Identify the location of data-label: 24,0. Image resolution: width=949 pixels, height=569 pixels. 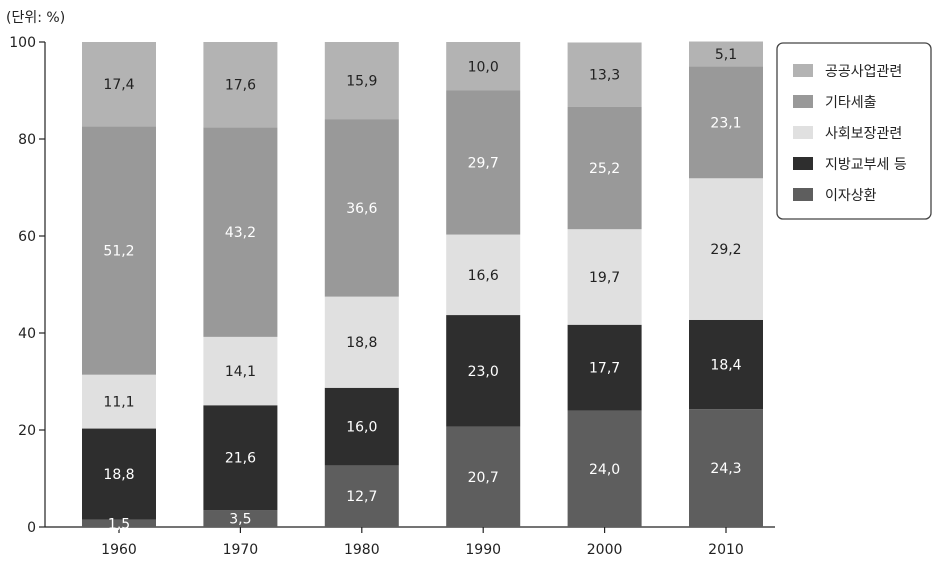
(604, 470).